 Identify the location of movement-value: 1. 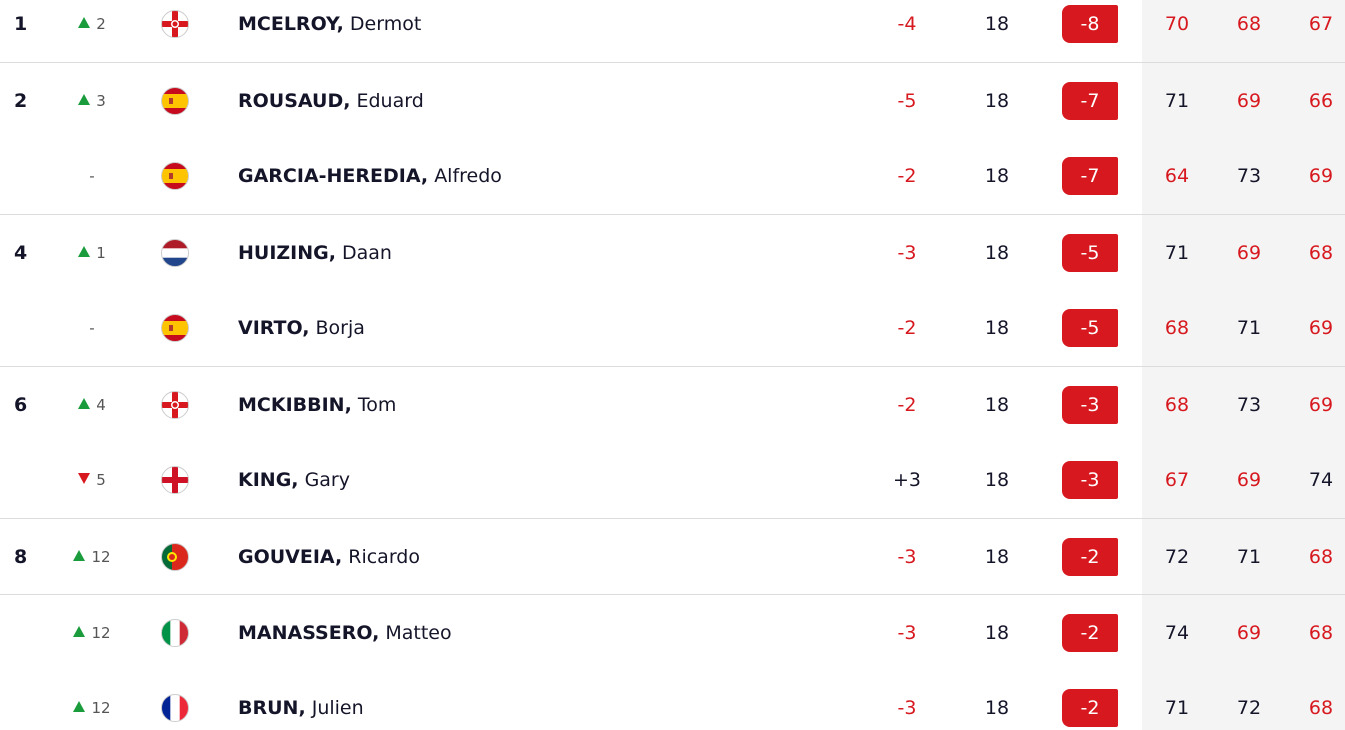
(101, 253).